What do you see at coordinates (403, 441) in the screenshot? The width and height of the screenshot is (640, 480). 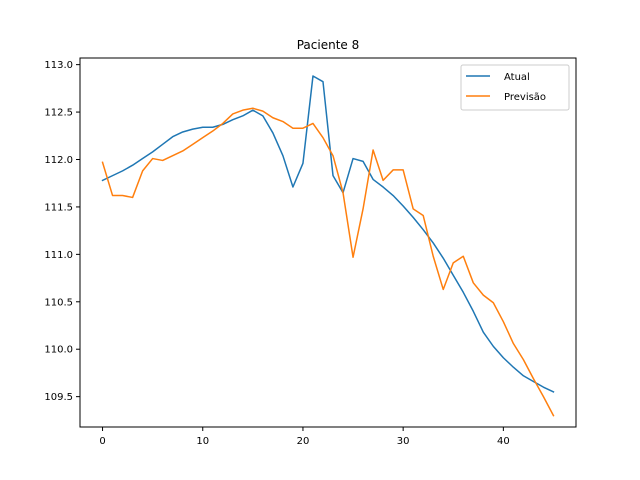 I see `x-tick-label: 30` at bounding box center [403, 441].